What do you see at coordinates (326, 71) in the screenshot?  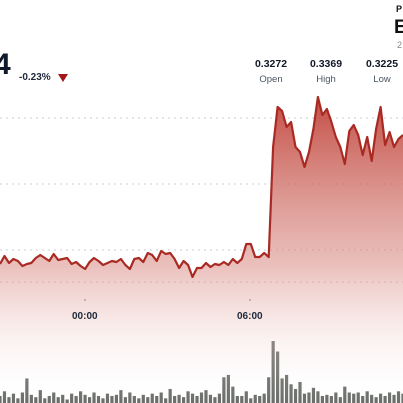 I see `stat-high: 0.3369 High` at bounding box center [326, 71].